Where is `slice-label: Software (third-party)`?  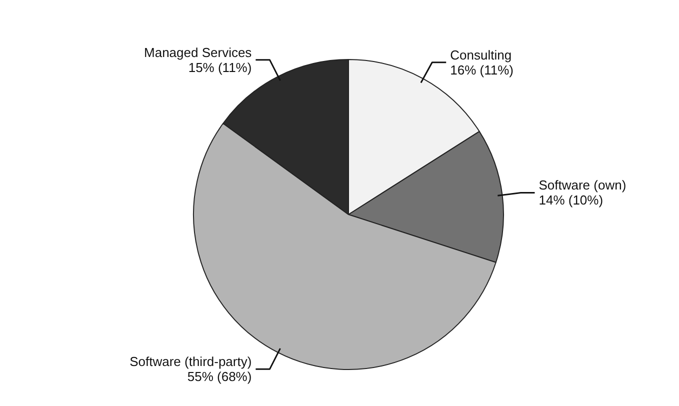 slice-label: Software (third-party) is located at coordinates (191, 362).